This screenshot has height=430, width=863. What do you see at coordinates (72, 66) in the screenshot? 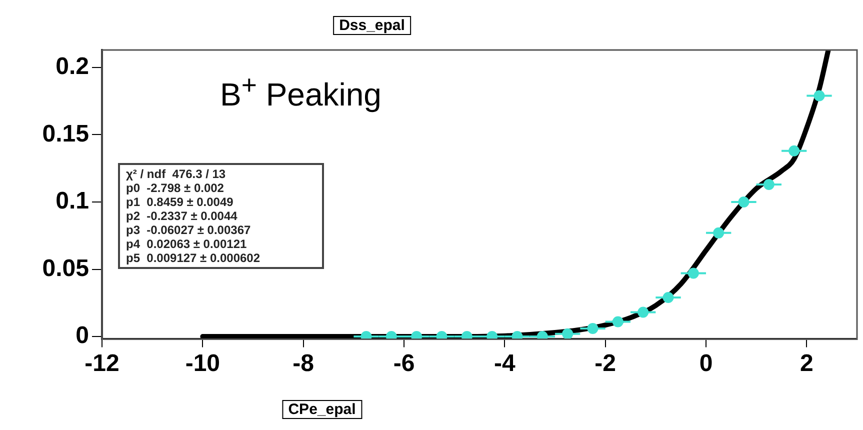
I see `y-tick-label: 0.2` at bounding box center [72, 66].